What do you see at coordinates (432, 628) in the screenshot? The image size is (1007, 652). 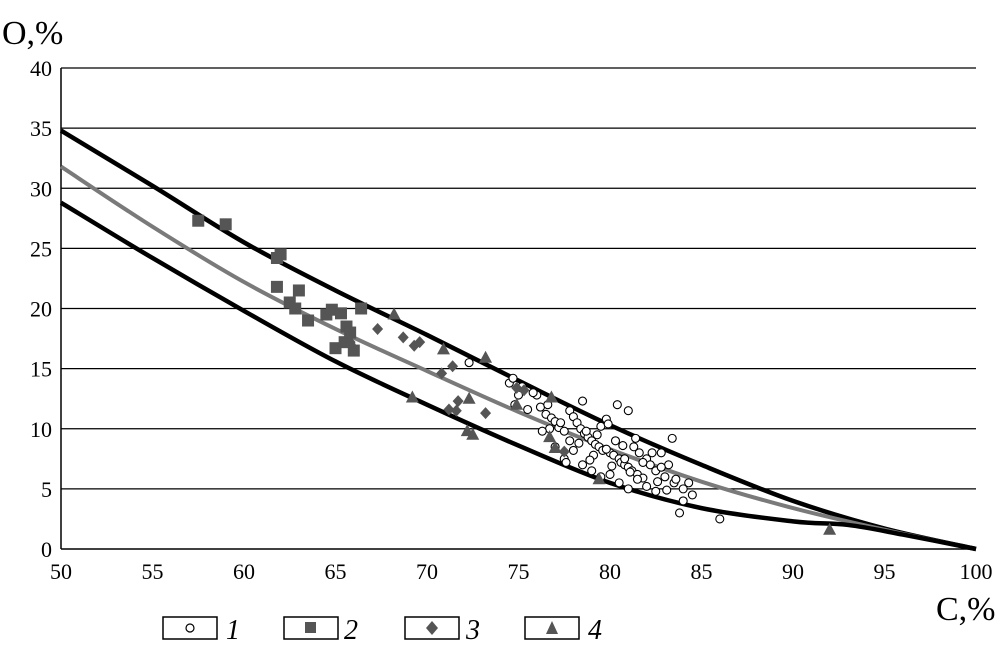 I see `legend-marker-filled-diamond` at bounding box center [432, 628].